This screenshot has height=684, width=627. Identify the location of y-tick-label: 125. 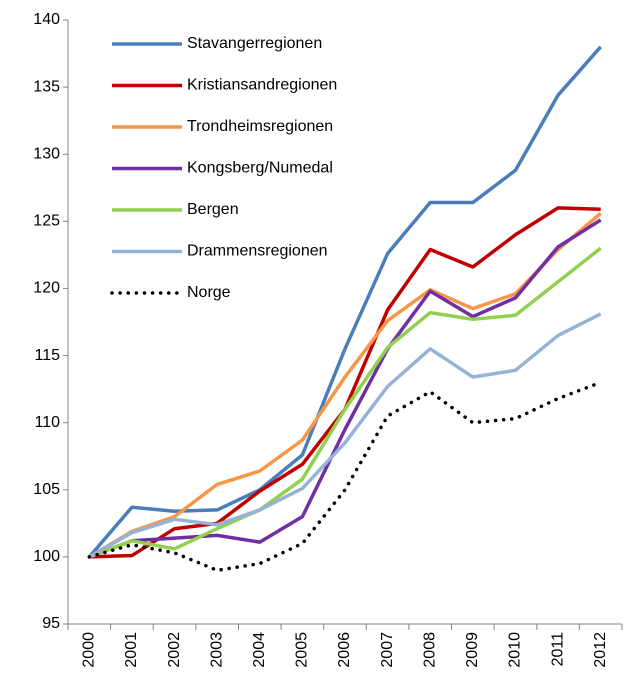
(46, 221).